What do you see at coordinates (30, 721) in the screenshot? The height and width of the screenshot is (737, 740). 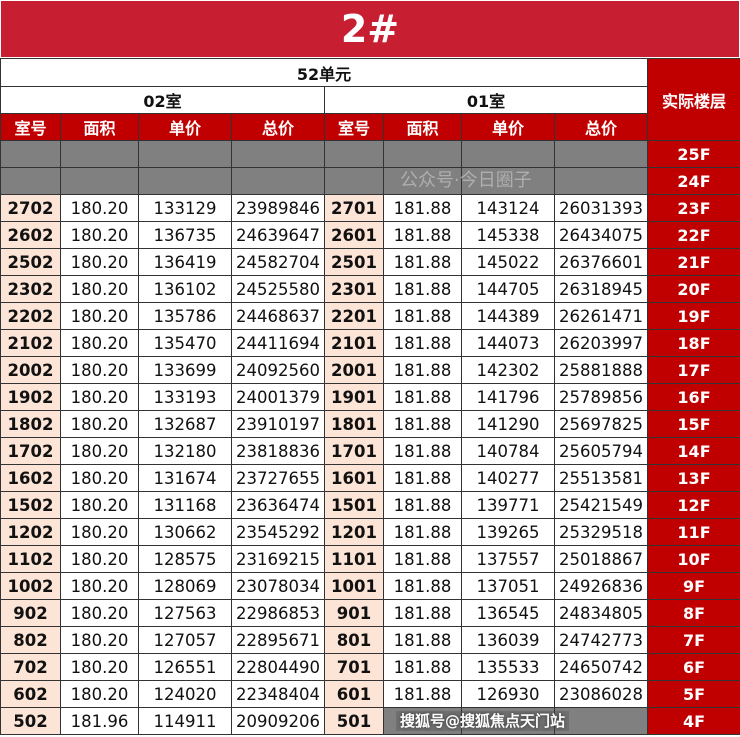 I see `room-number-cell: 502` at bounding box center [30, 721].